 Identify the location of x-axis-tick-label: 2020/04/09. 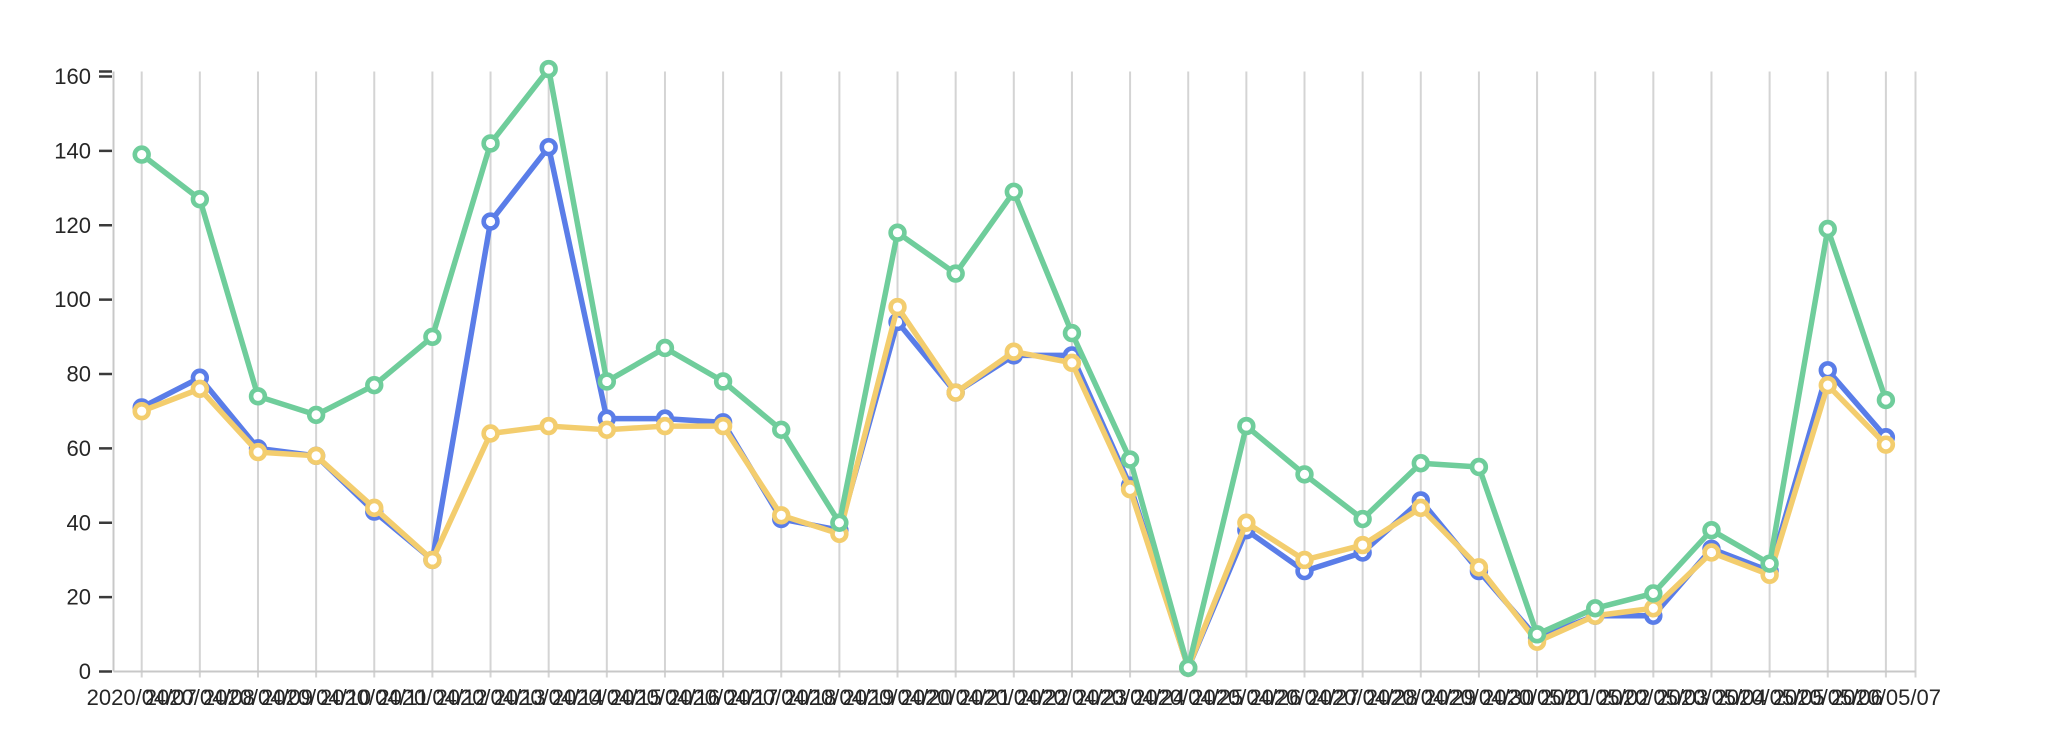
(258, 697).